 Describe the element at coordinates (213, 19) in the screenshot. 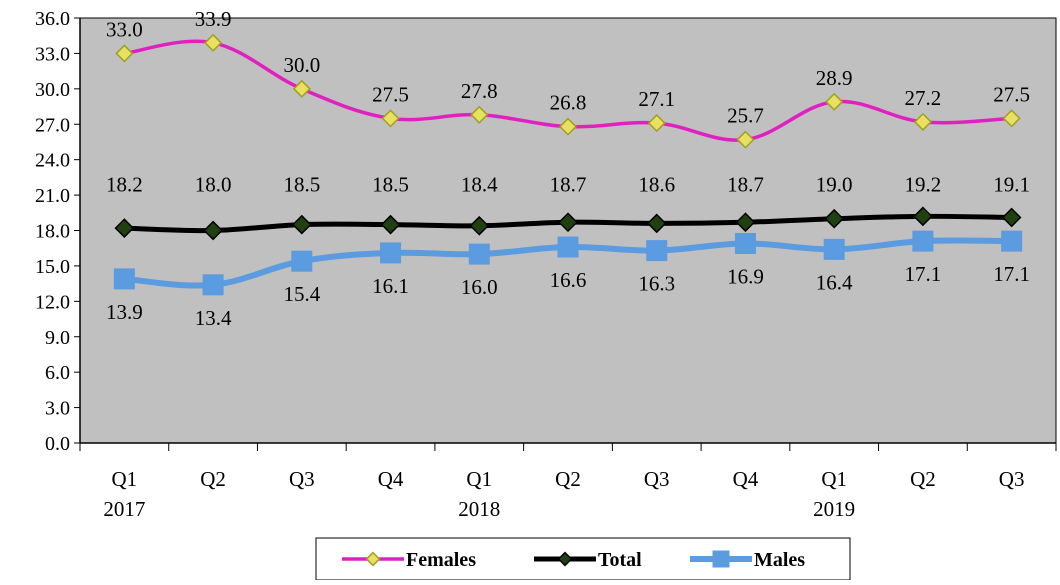

I see `data-label-females: 33.9` at that location.